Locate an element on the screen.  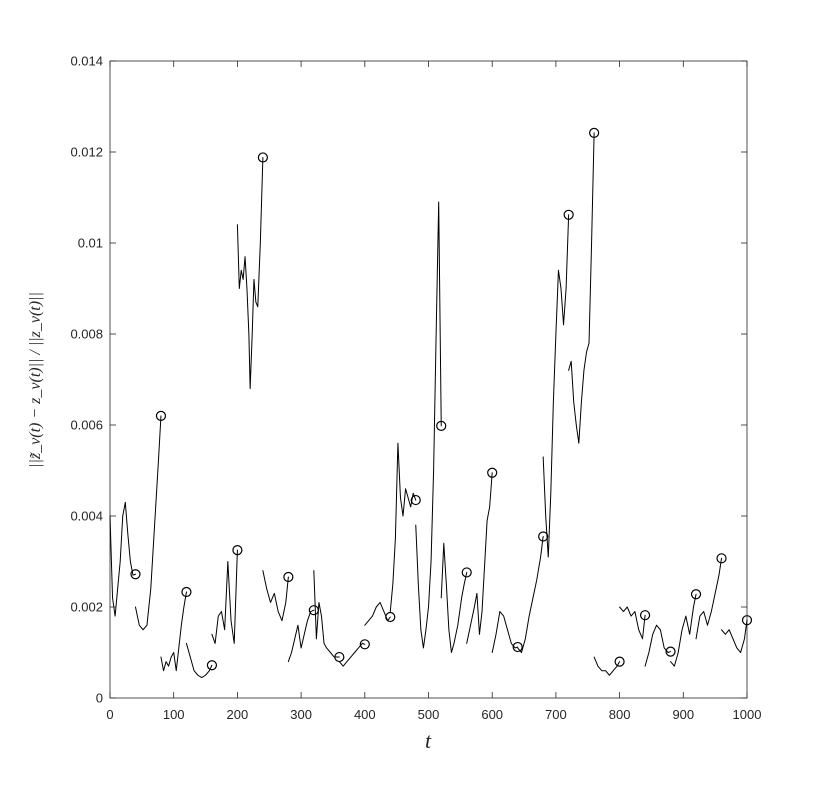
x-tick-label: 100 is located at coordinates (174, 714).